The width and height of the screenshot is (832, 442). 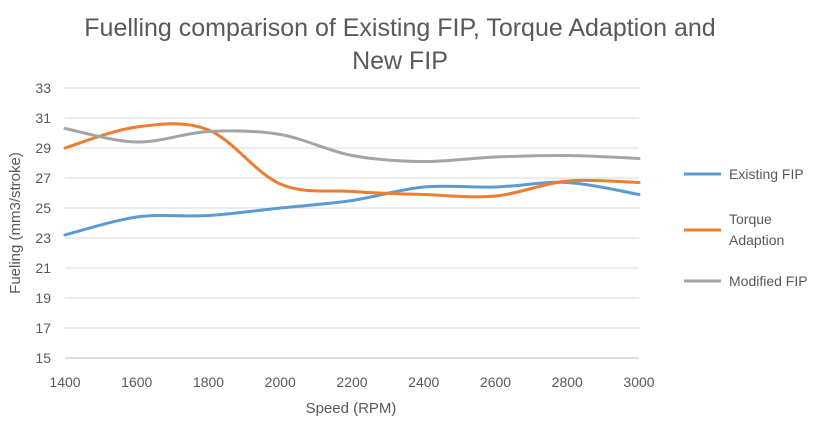 I want to click on x-tick-label: 1800, so click(x=208, y=382).